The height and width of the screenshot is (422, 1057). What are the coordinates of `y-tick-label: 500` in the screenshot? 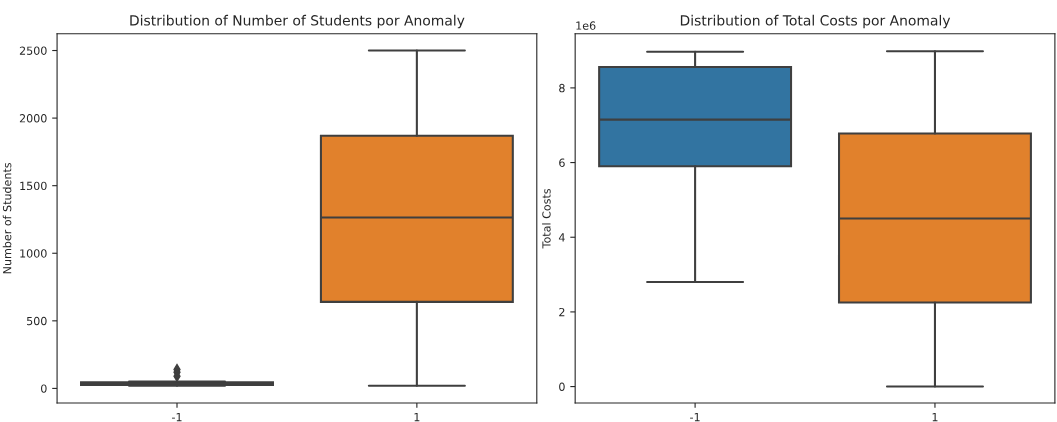 It's located at (37, 321).